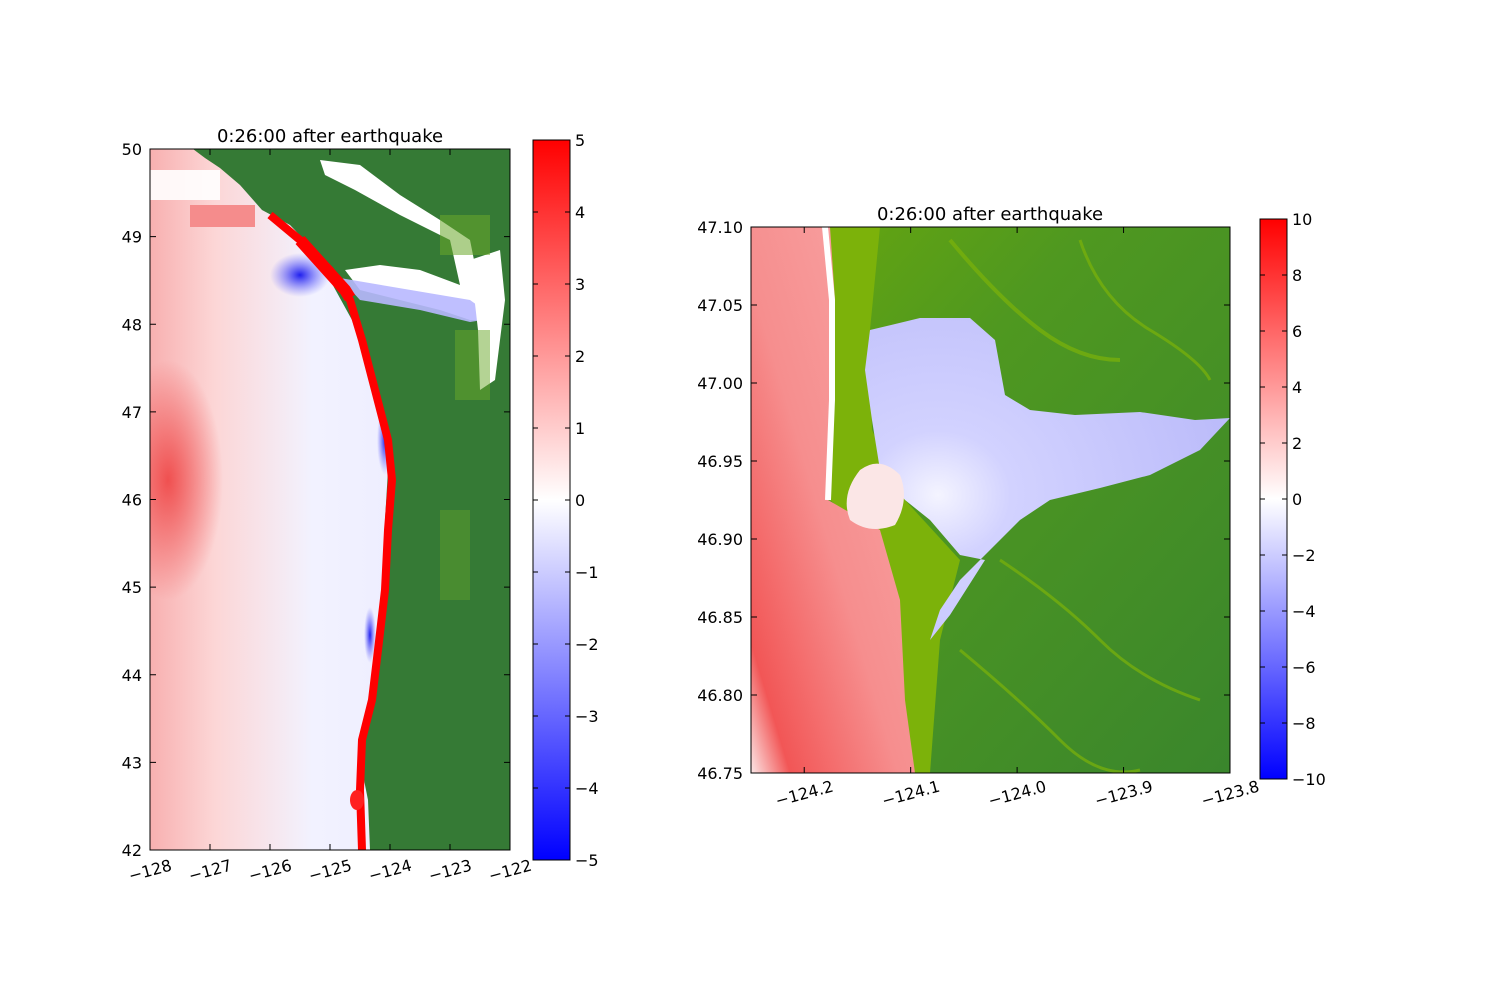 The image size is (1500, 1000). Describe the element at coordinates (1124, 794) in the screenshot. I see `x-tick-label: −123.9` at that location.